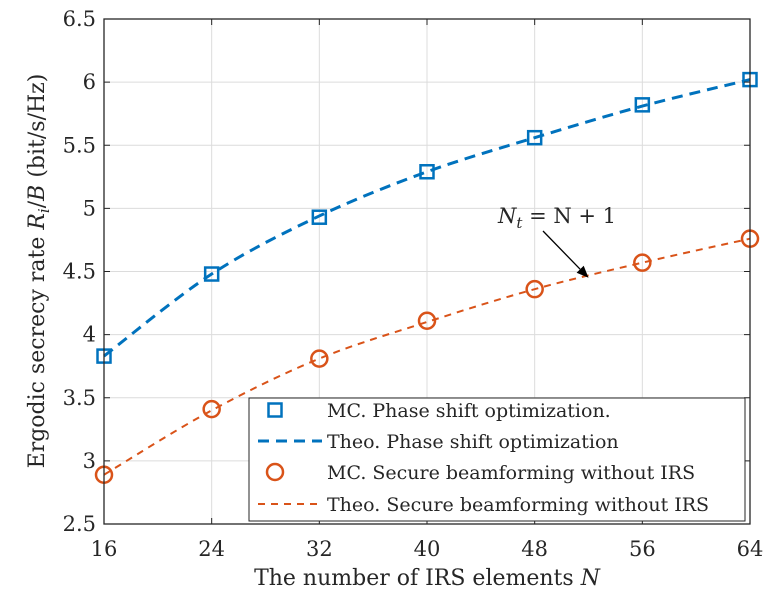 The image size is (781, 597). Describe the element at coordinates (473, 442) in the screenshot. I see `legend-label: Theo. Phase shift optimization` at that location.